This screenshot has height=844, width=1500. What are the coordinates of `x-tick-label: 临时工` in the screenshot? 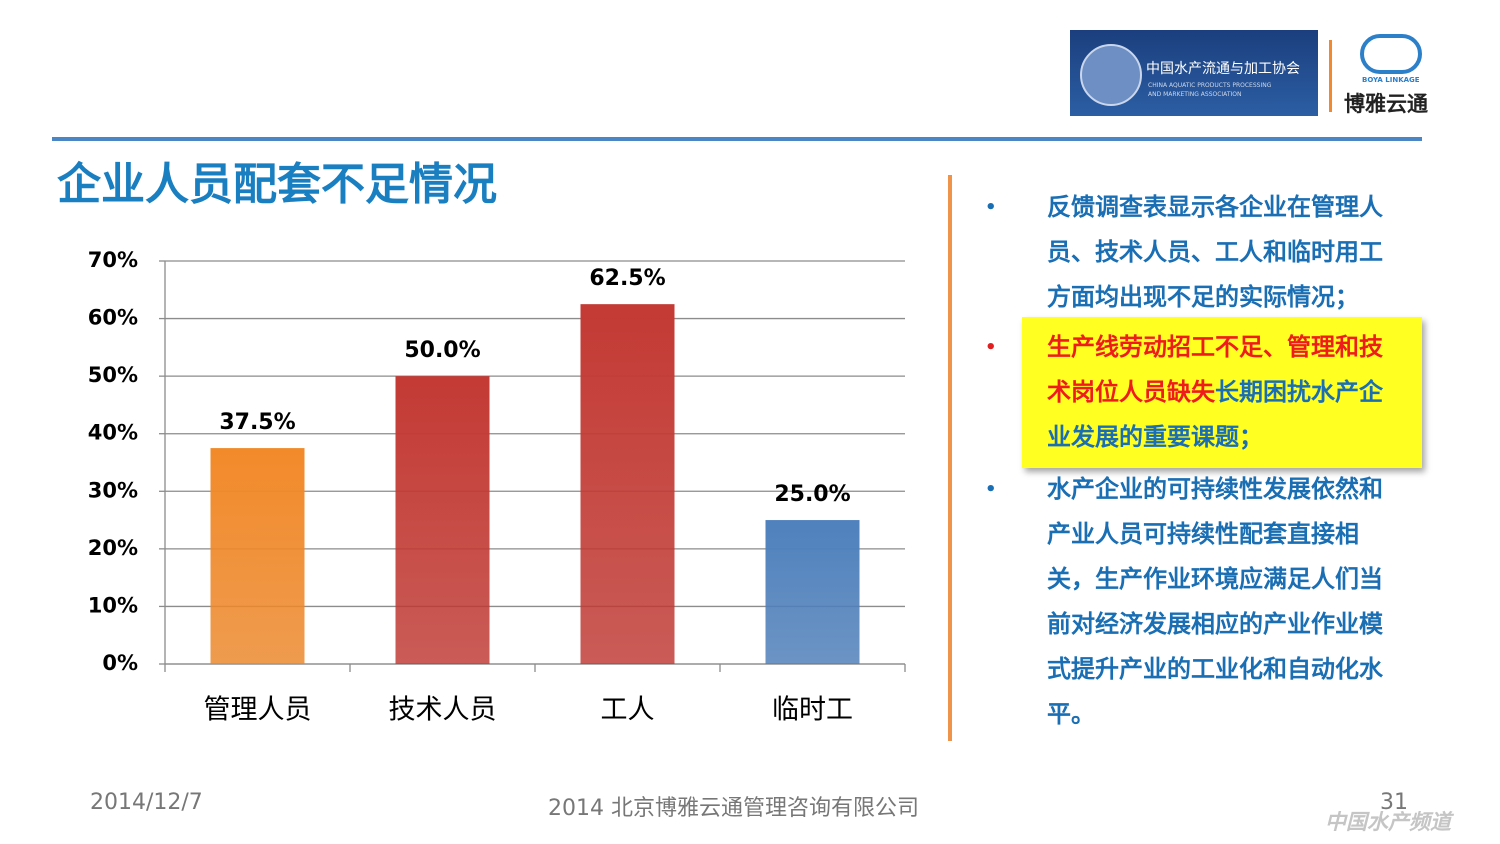 It's located at (812, 710).